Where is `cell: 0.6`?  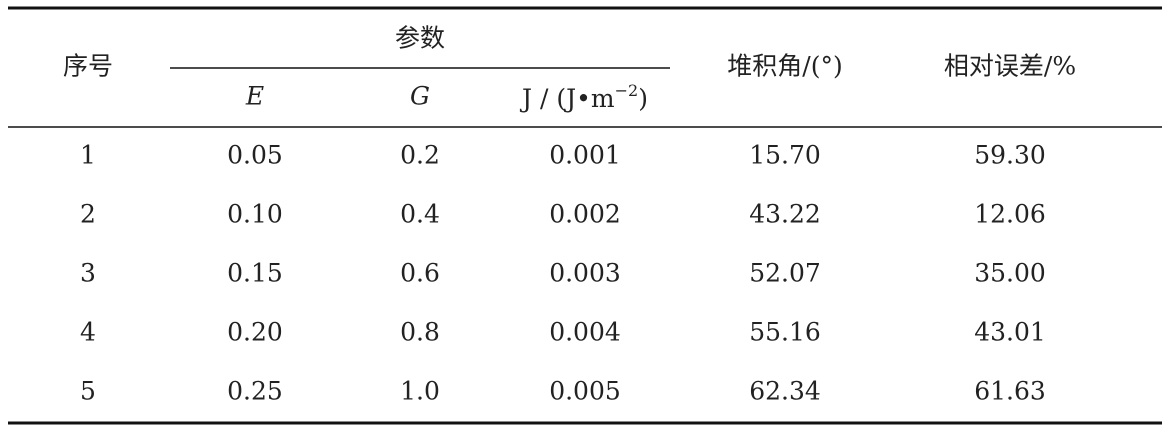
cell: 0.6 is located at coordinates (420, 273).